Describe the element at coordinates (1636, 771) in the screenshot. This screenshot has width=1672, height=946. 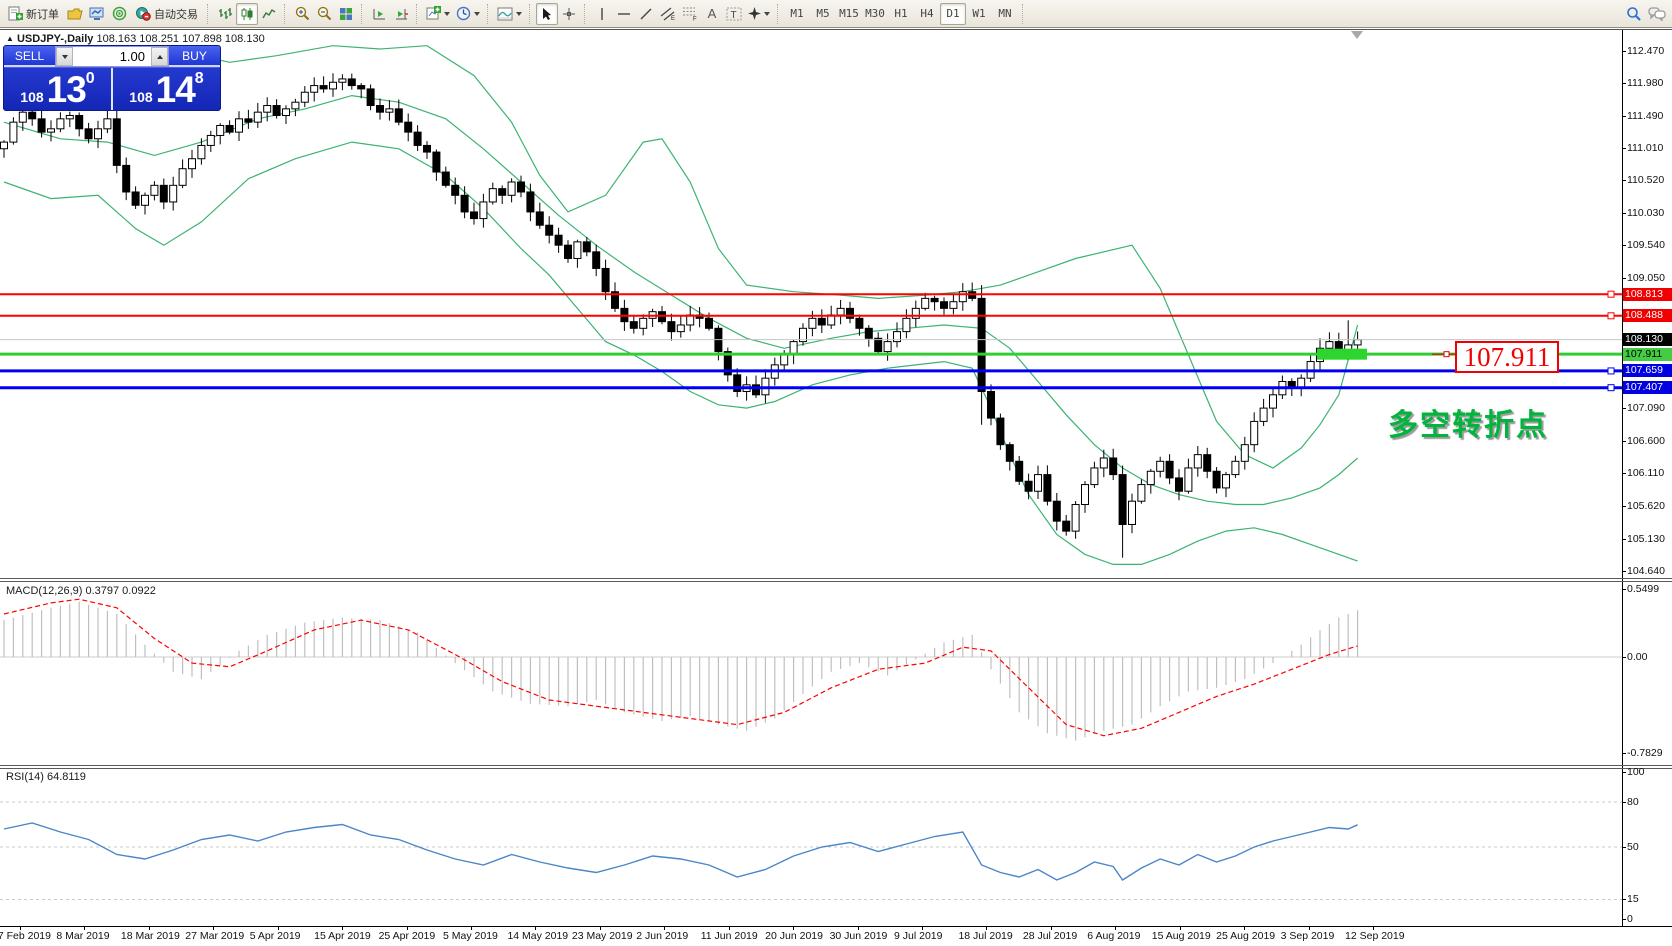
I see `rsi-tick-label: 100` at that location.